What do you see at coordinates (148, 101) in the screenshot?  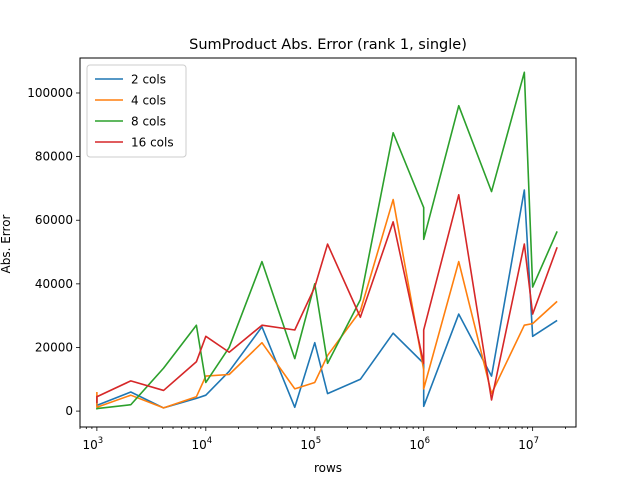 I see `legend-label-2: 4 cols` at bounding box center [148, 101].